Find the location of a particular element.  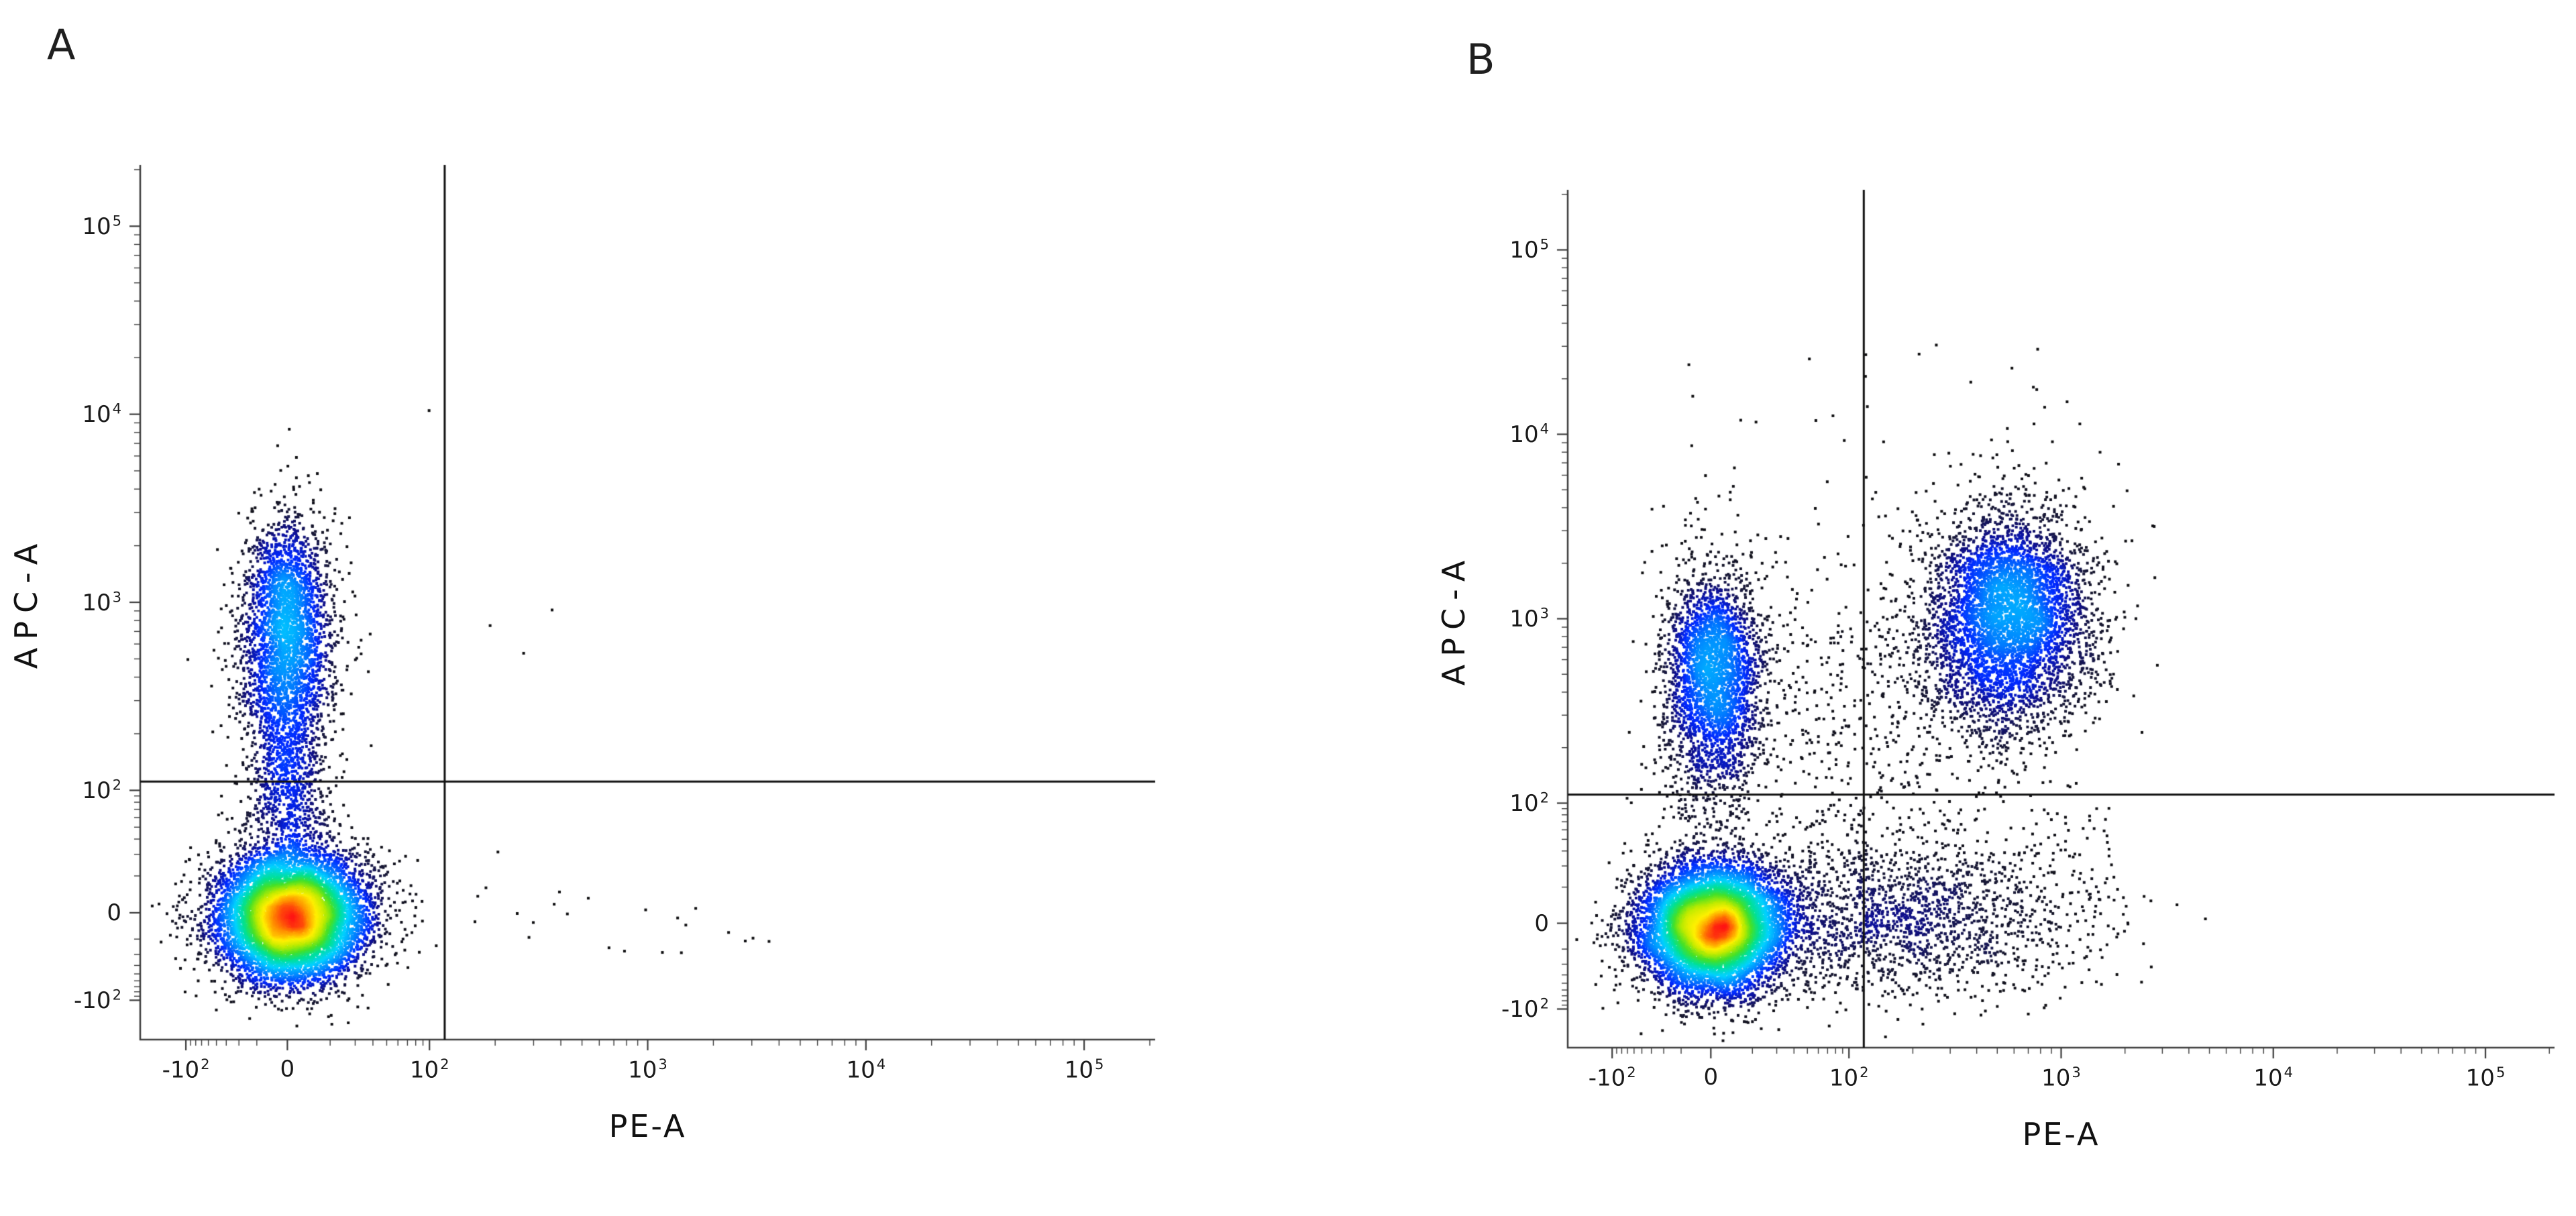

y-axis-label-b: APC-A is located at coordinates (1454, 618).